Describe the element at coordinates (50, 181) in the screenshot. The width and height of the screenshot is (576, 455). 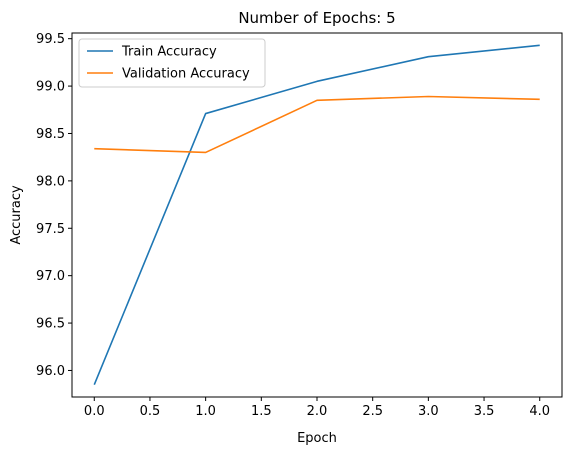
I see `y-tick-label: 98.0` at that location.